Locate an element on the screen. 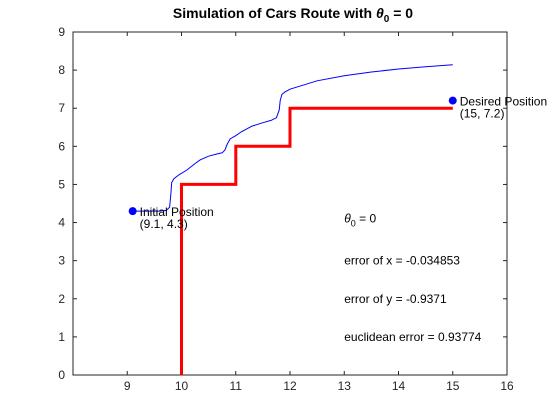 This screenshot has width=560, height=420. y-tick-label: 9 is located at coordinates (61, 32).